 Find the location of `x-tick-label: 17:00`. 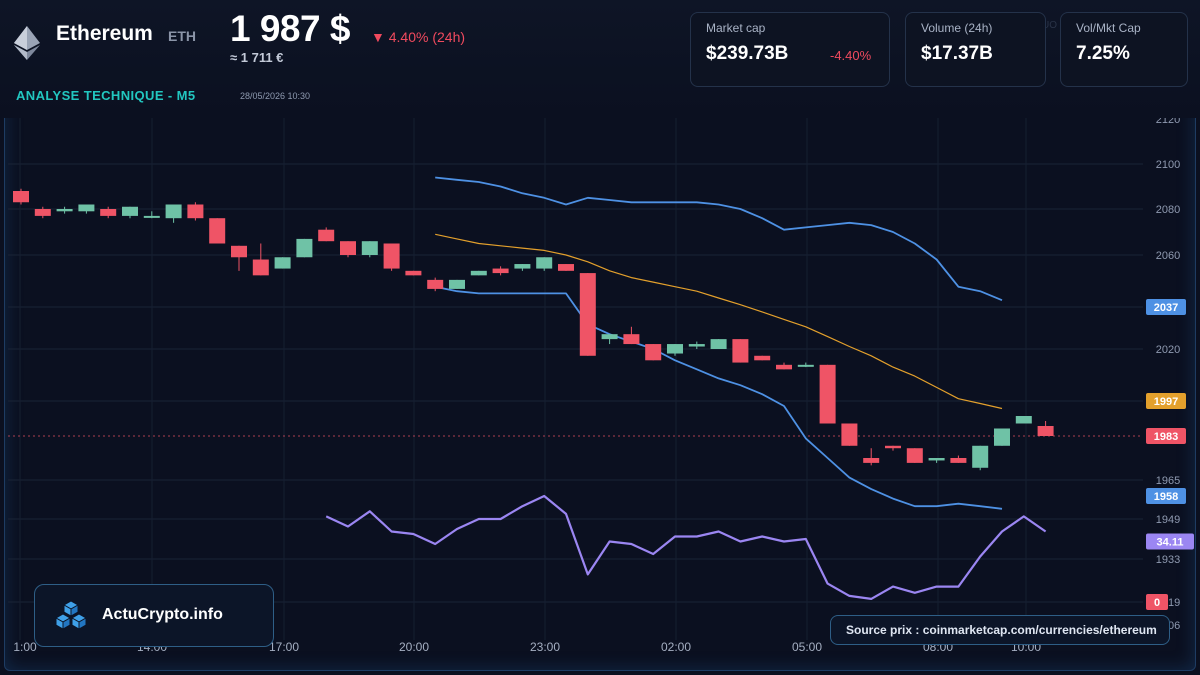

x-tick-label: 17:00 is located at coordinates (284, 647).